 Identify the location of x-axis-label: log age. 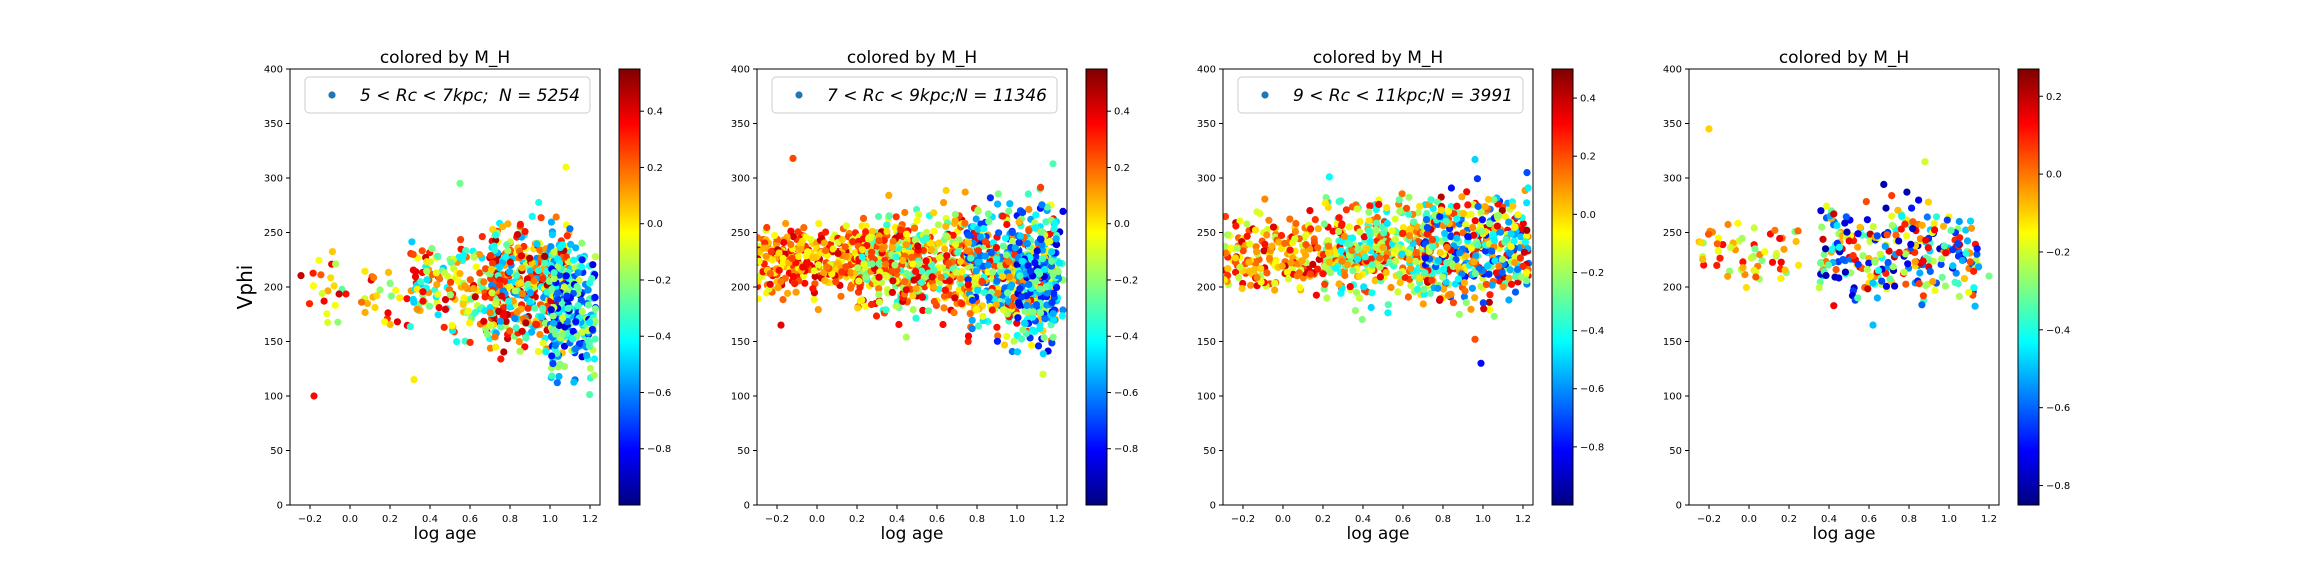
(1844, 534).